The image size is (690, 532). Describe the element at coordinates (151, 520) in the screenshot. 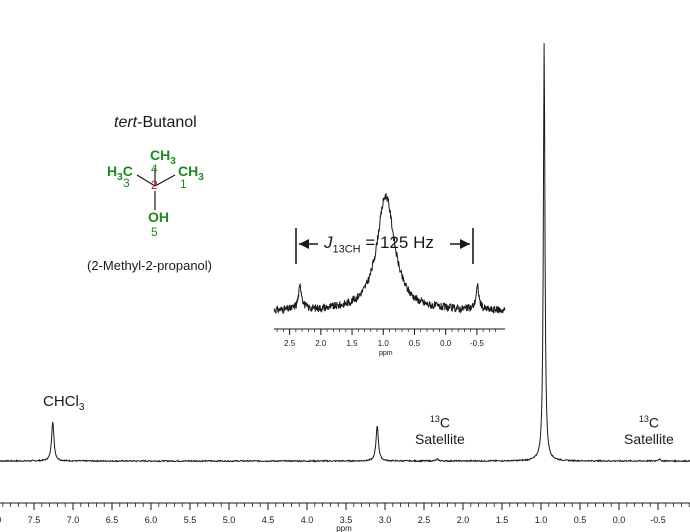

I see `main-x-tick-label: 6.0` at that location.